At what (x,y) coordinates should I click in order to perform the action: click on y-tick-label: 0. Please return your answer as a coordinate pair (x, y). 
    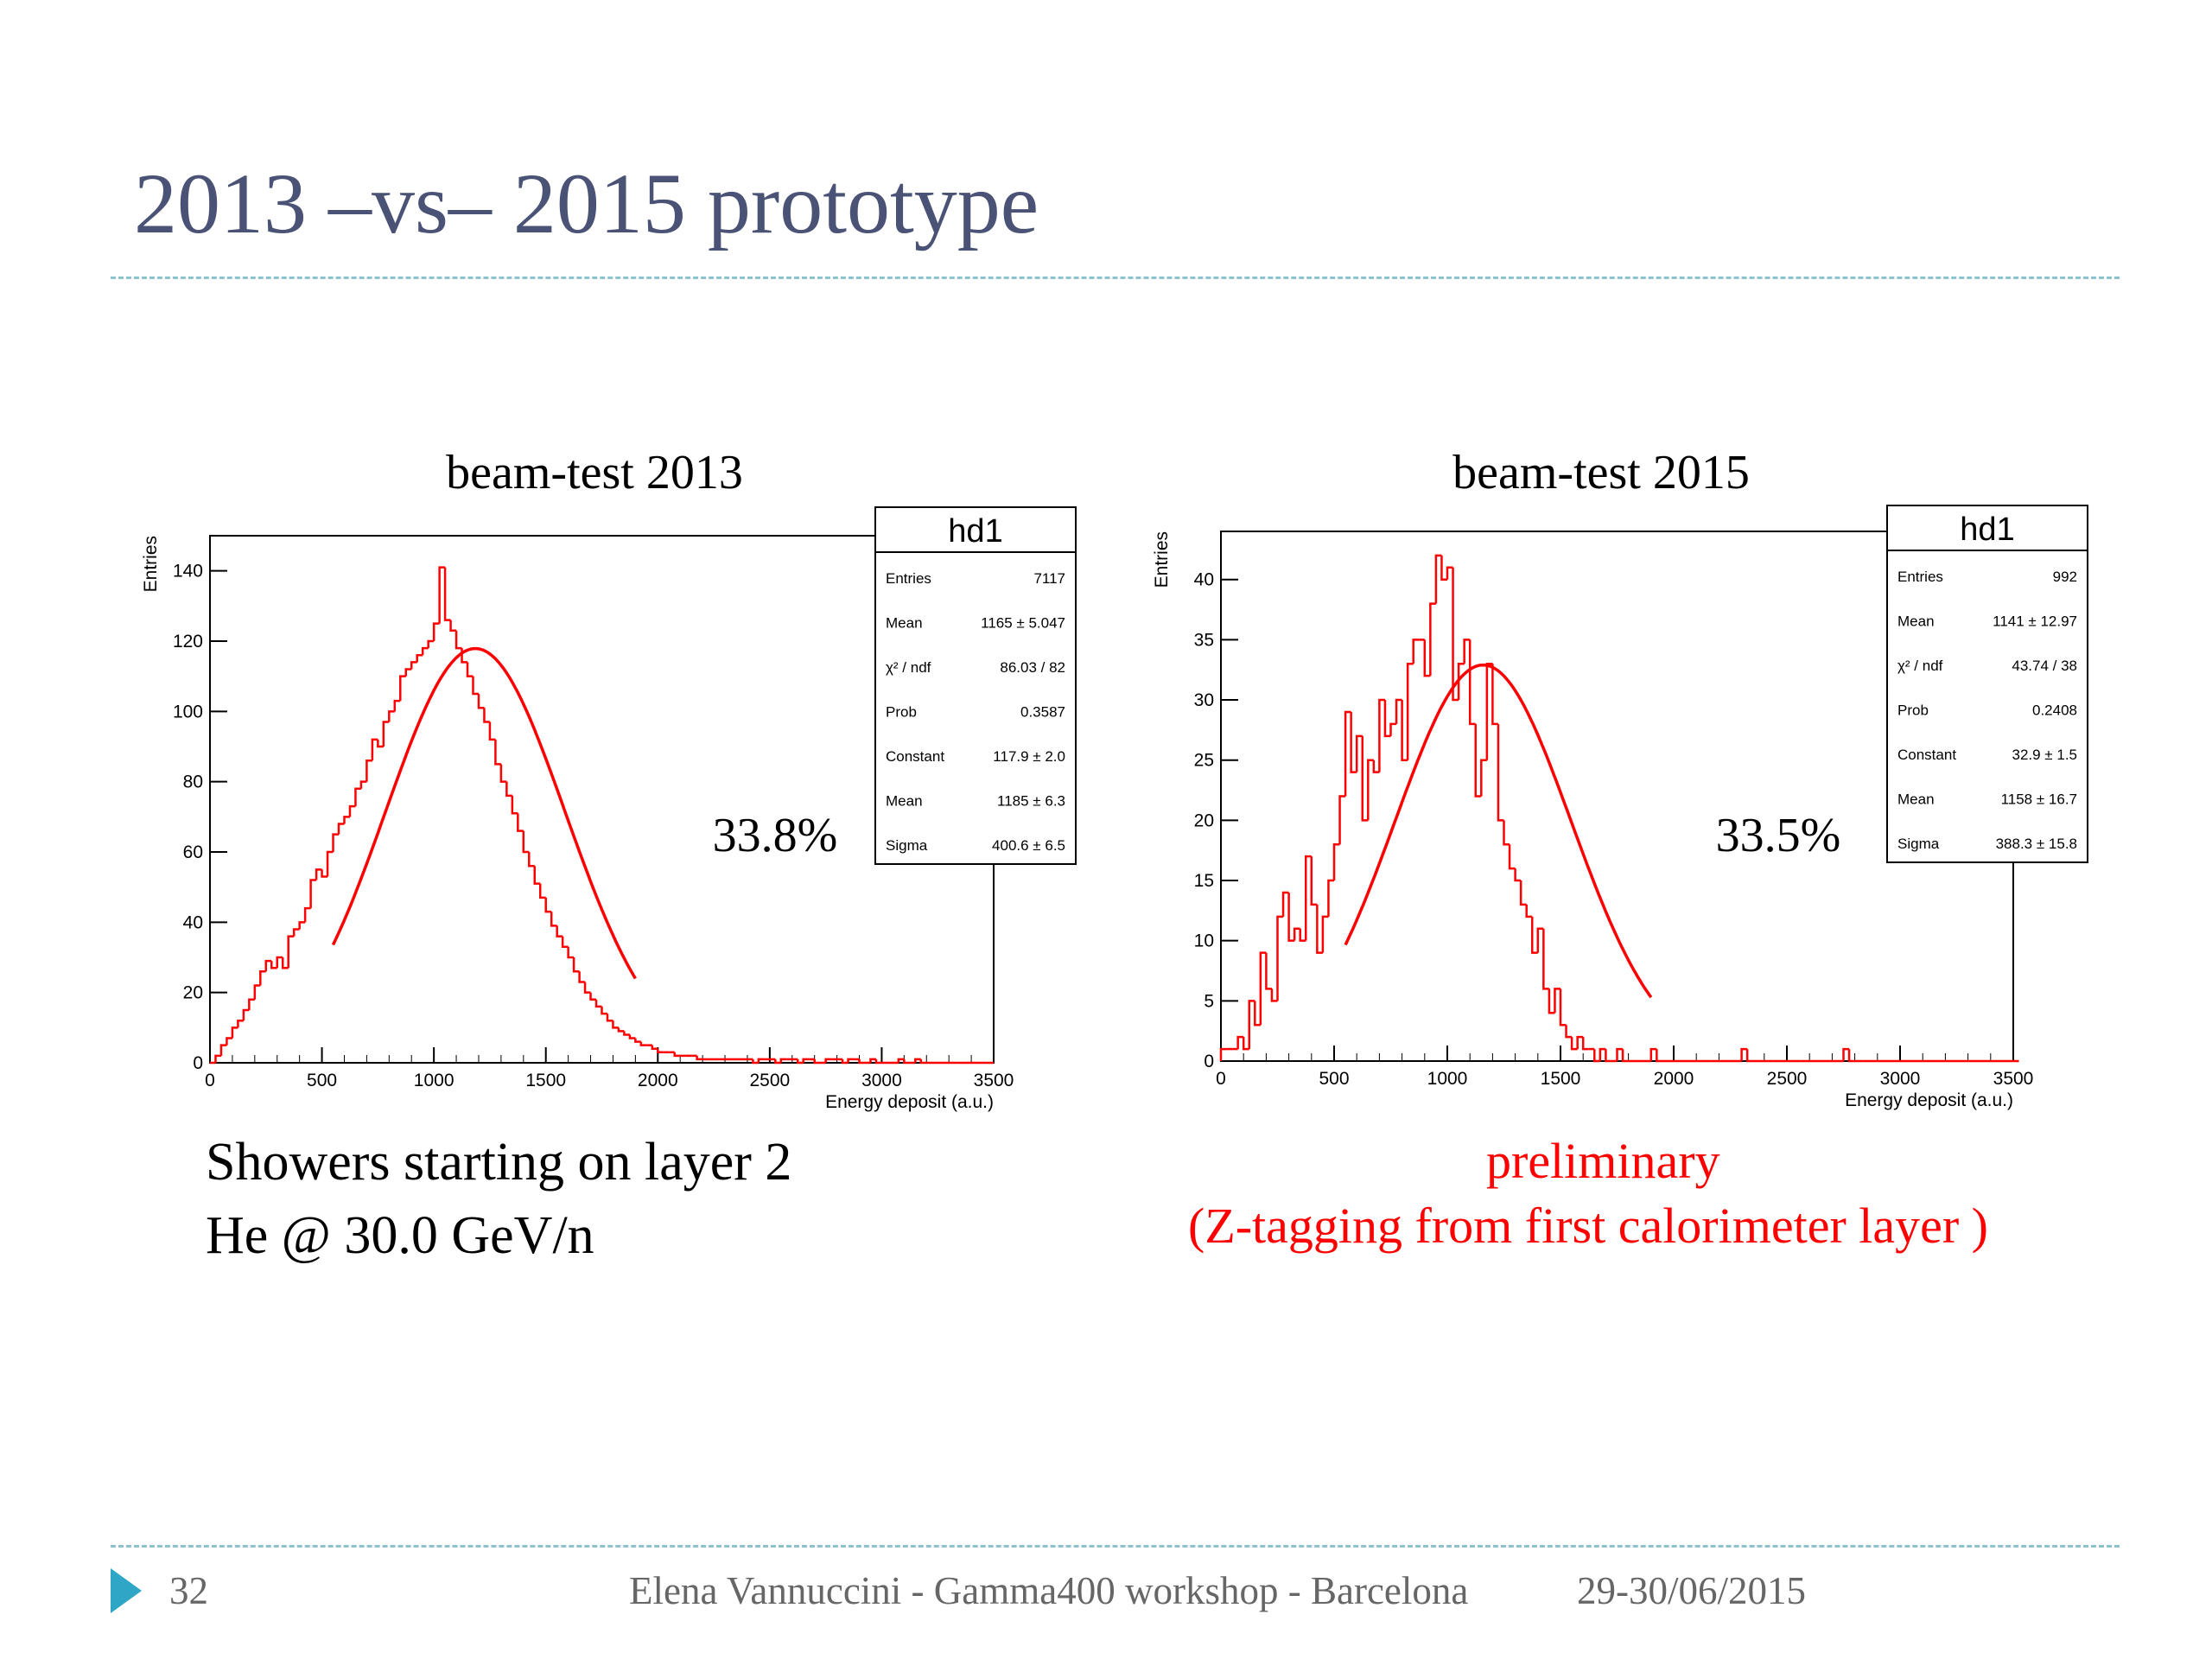
    Looking at the image, I should click on (1209, 1061).